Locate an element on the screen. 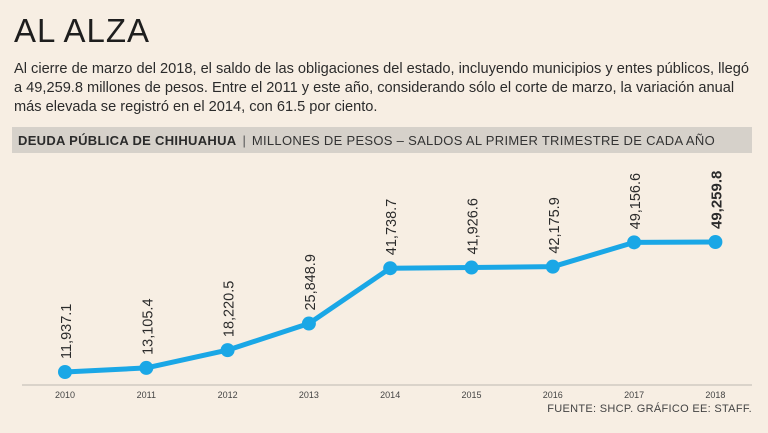  x-tick-label: 2010 is located at coordinates (65, 395).